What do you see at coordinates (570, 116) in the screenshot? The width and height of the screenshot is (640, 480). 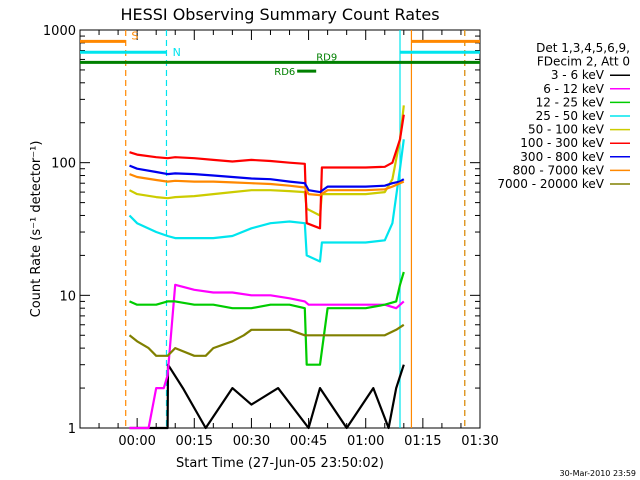 I see `legend-label: 25 - 50 keV` at bounding box center [570, 116].